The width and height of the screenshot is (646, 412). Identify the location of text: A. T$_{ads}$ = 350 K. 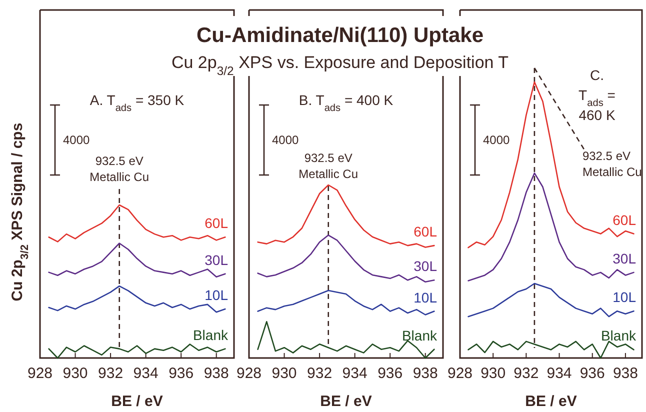
(137, 103).